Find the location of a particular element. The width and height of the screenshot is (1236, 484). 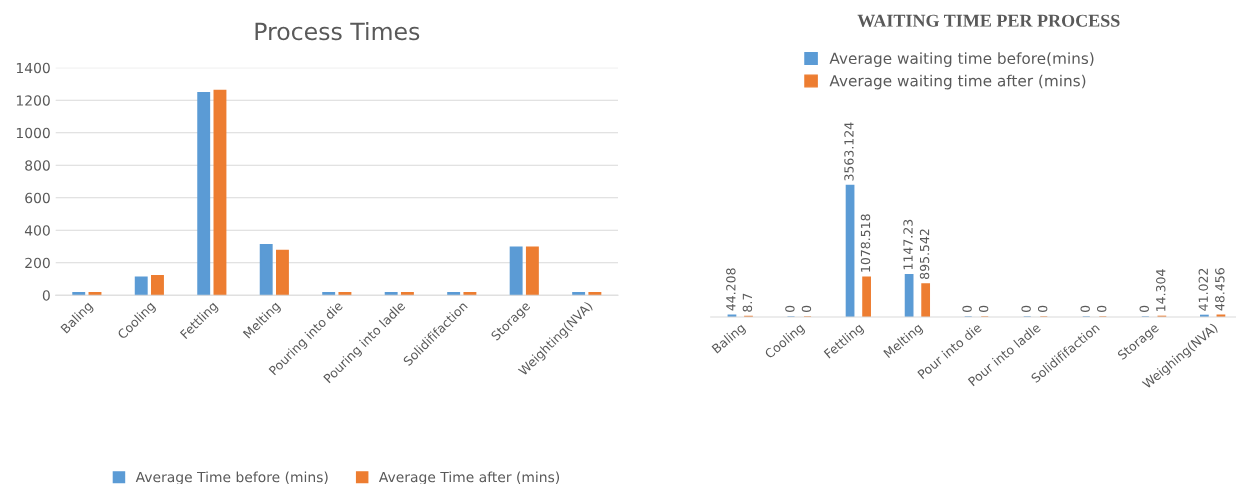

y-tick-label: 1200 is located at coordinates (33, 100).